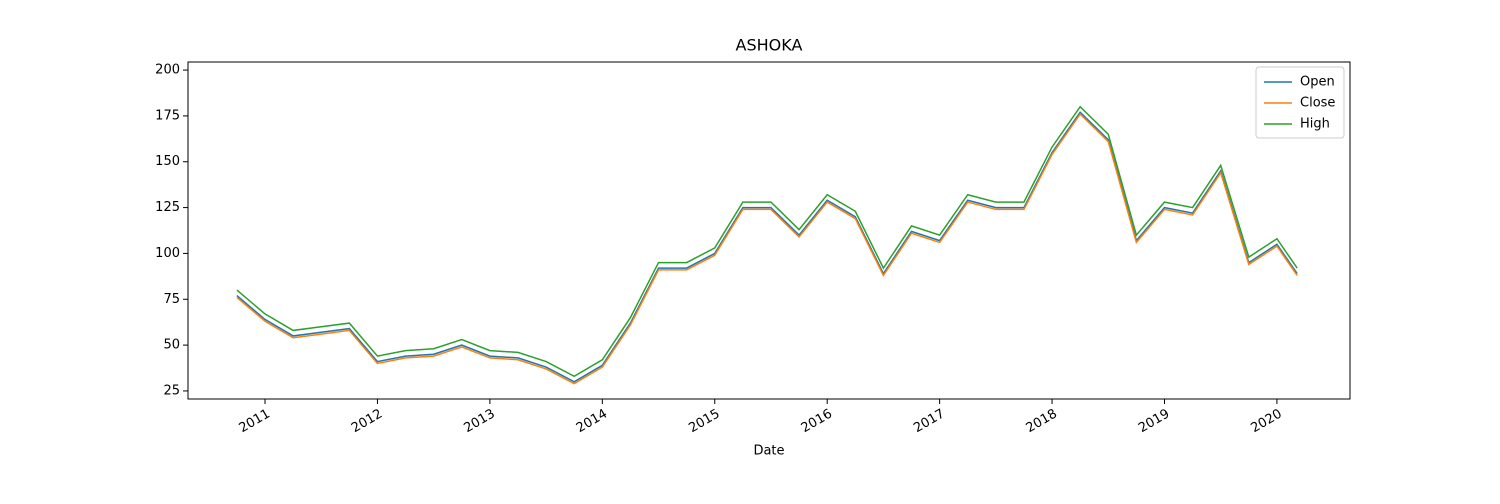 The width and height of the screenshot is (1500, 504). I want to click on y-tick-label: 175, so click(167, 115).